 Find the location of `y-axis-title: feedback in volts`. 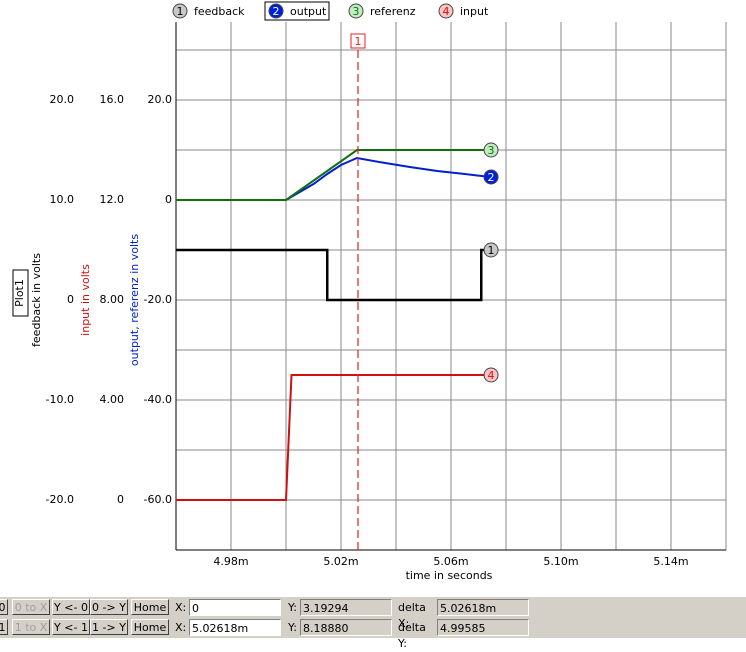

y-axis-title: feedback in volts is located at coordinates (36, 300).